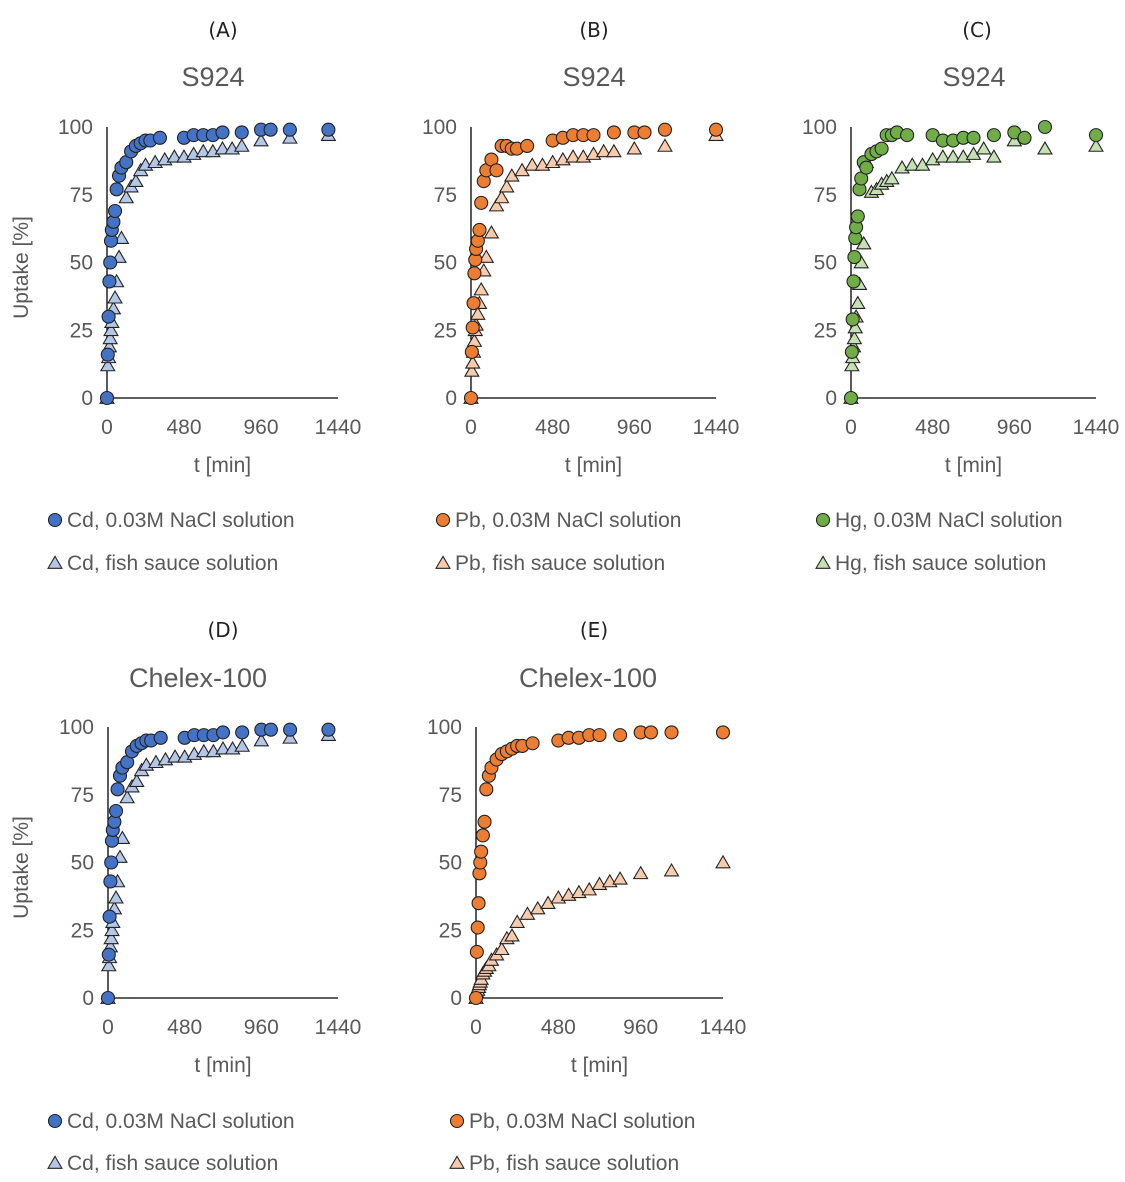  Describe the element at coordinates (949, 520) in the screenshot. I see `legend-label: Hg, 0.03M NaCl solution` at that location.